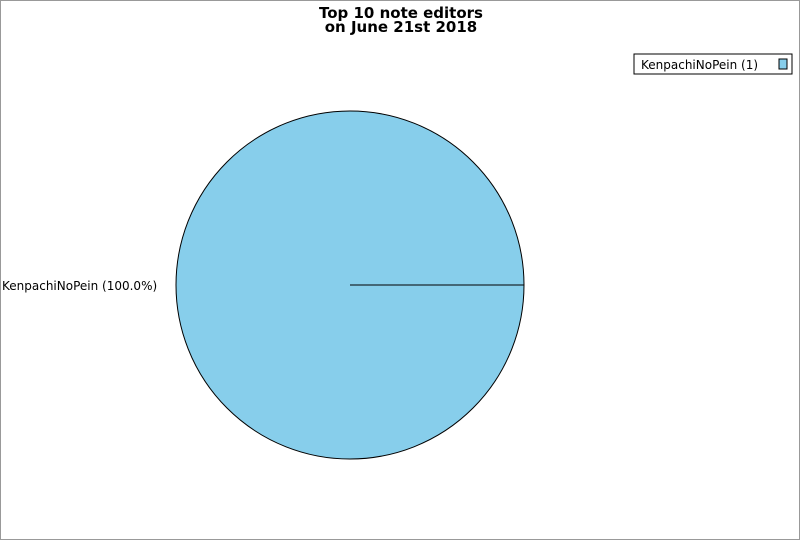 The image size is (800, 540). What do you see at coordinates (401, 13) in the screenshot?
I see `chart-title: Top 10 note editors` at bounding box center [401, 13].